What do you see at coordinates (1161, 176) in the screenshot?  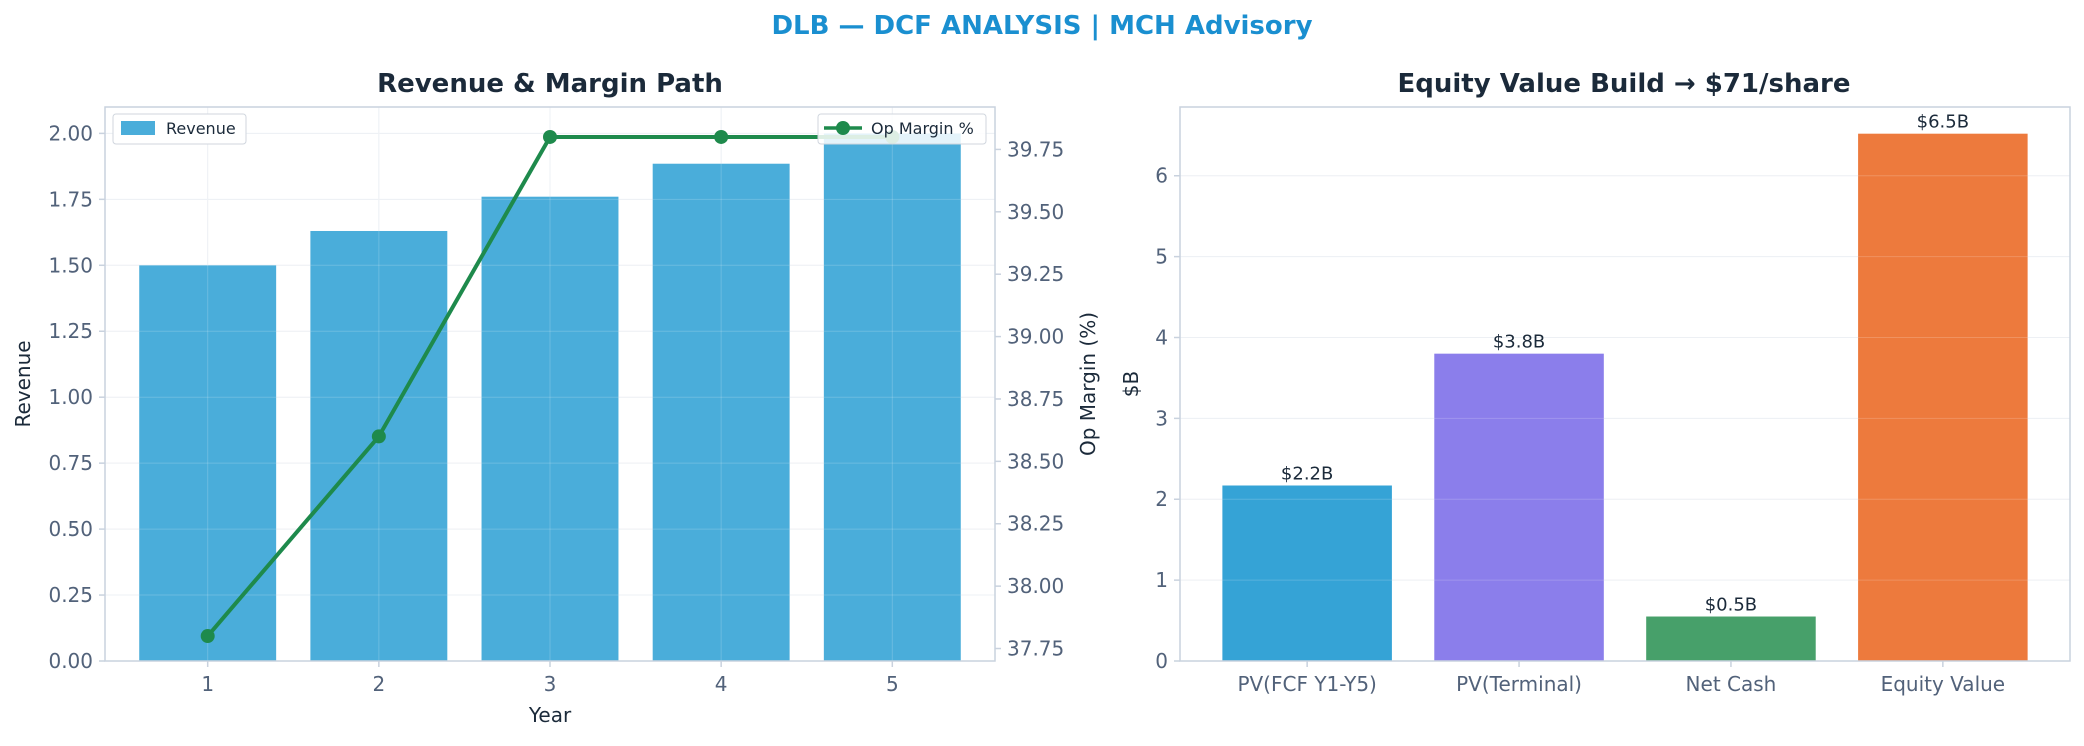 I see `equity-y-tick-label: 6` at bounding box center [1161, 176].